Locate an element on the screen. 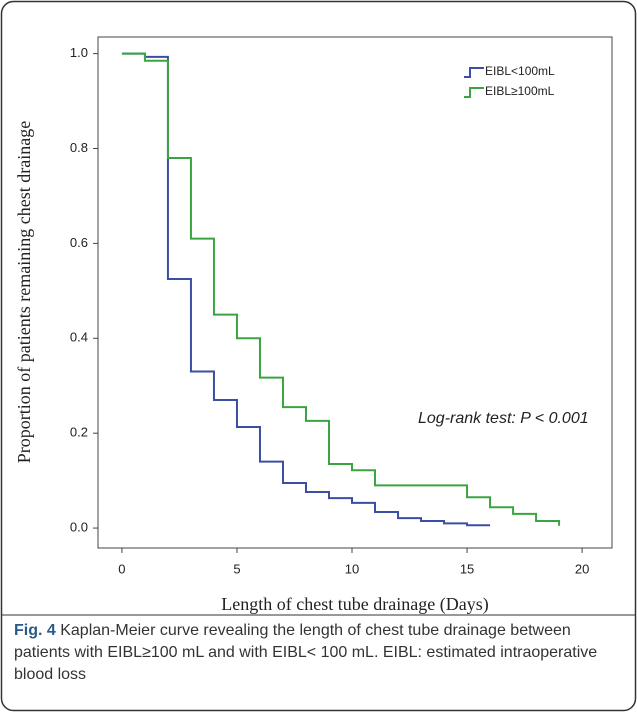  legend-label: EIBL<100mL is located at coordinates (520, 71).